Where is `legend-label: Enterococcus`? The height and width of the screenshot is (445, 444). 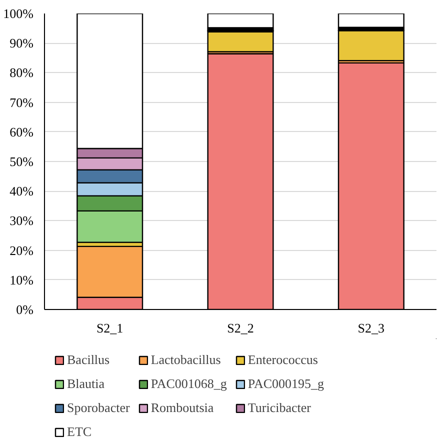 legend-label: Enterococcus is located at coordinates (283, 360).